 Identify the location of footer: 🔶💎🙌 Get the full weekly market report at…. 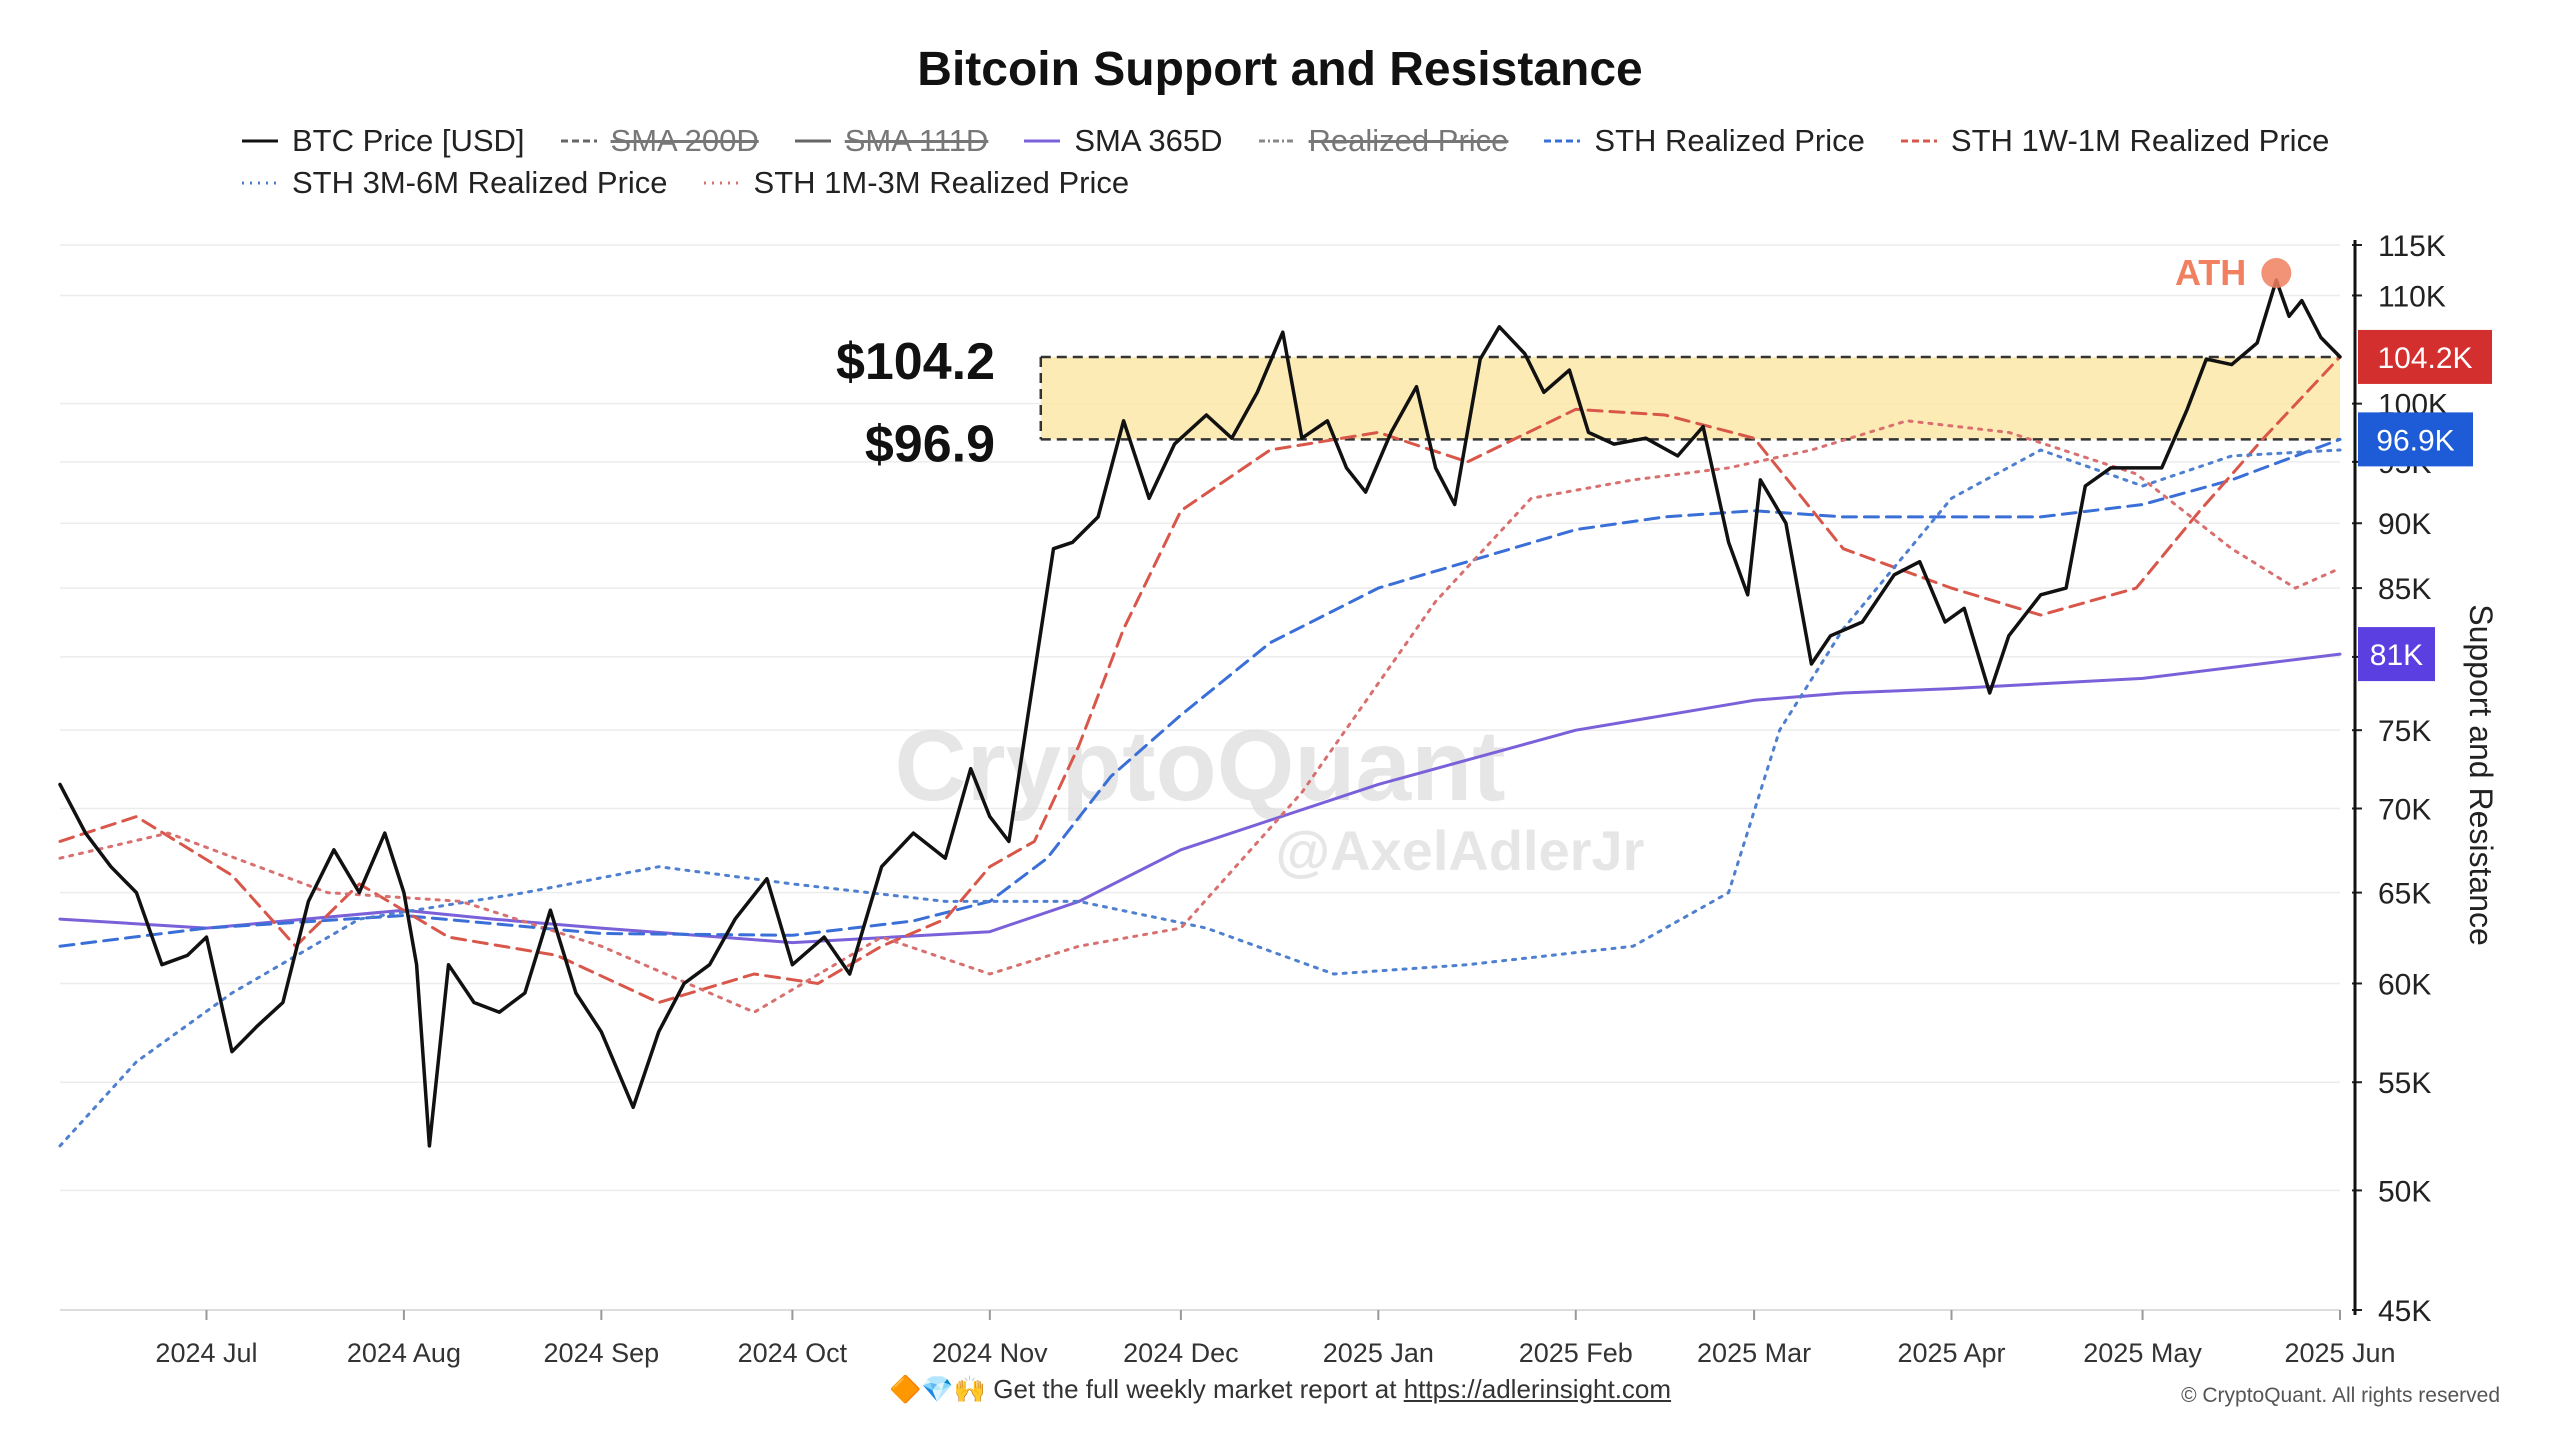
(1280, 1389).